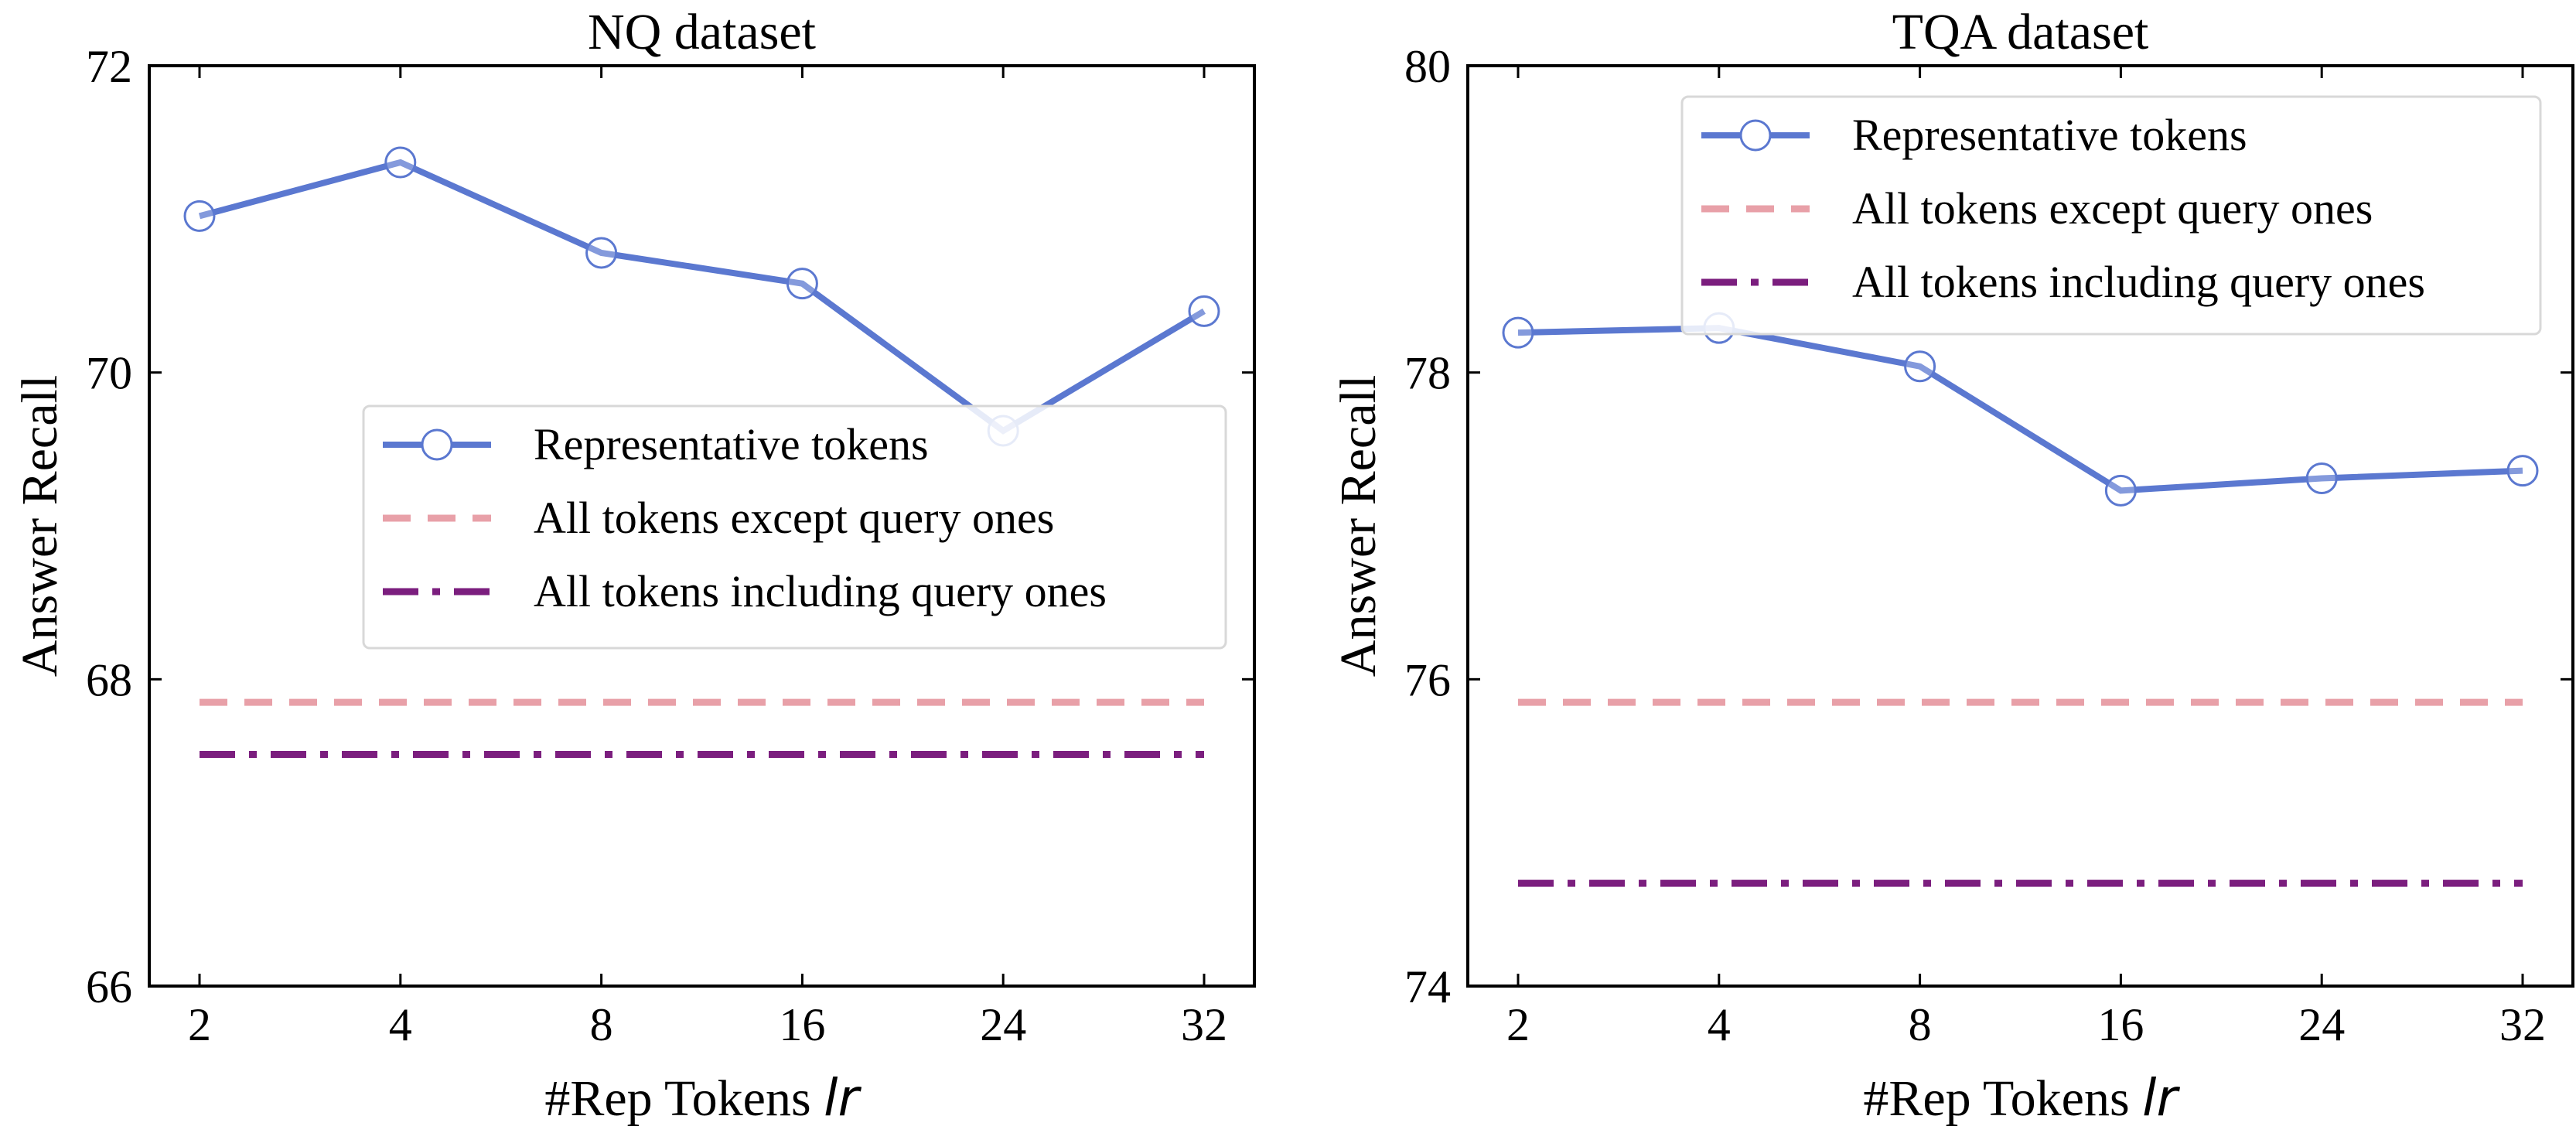 The width and height of the screenshot is (2576, 1133). I want to click on y-tick-label: 70, so click(109, 374).